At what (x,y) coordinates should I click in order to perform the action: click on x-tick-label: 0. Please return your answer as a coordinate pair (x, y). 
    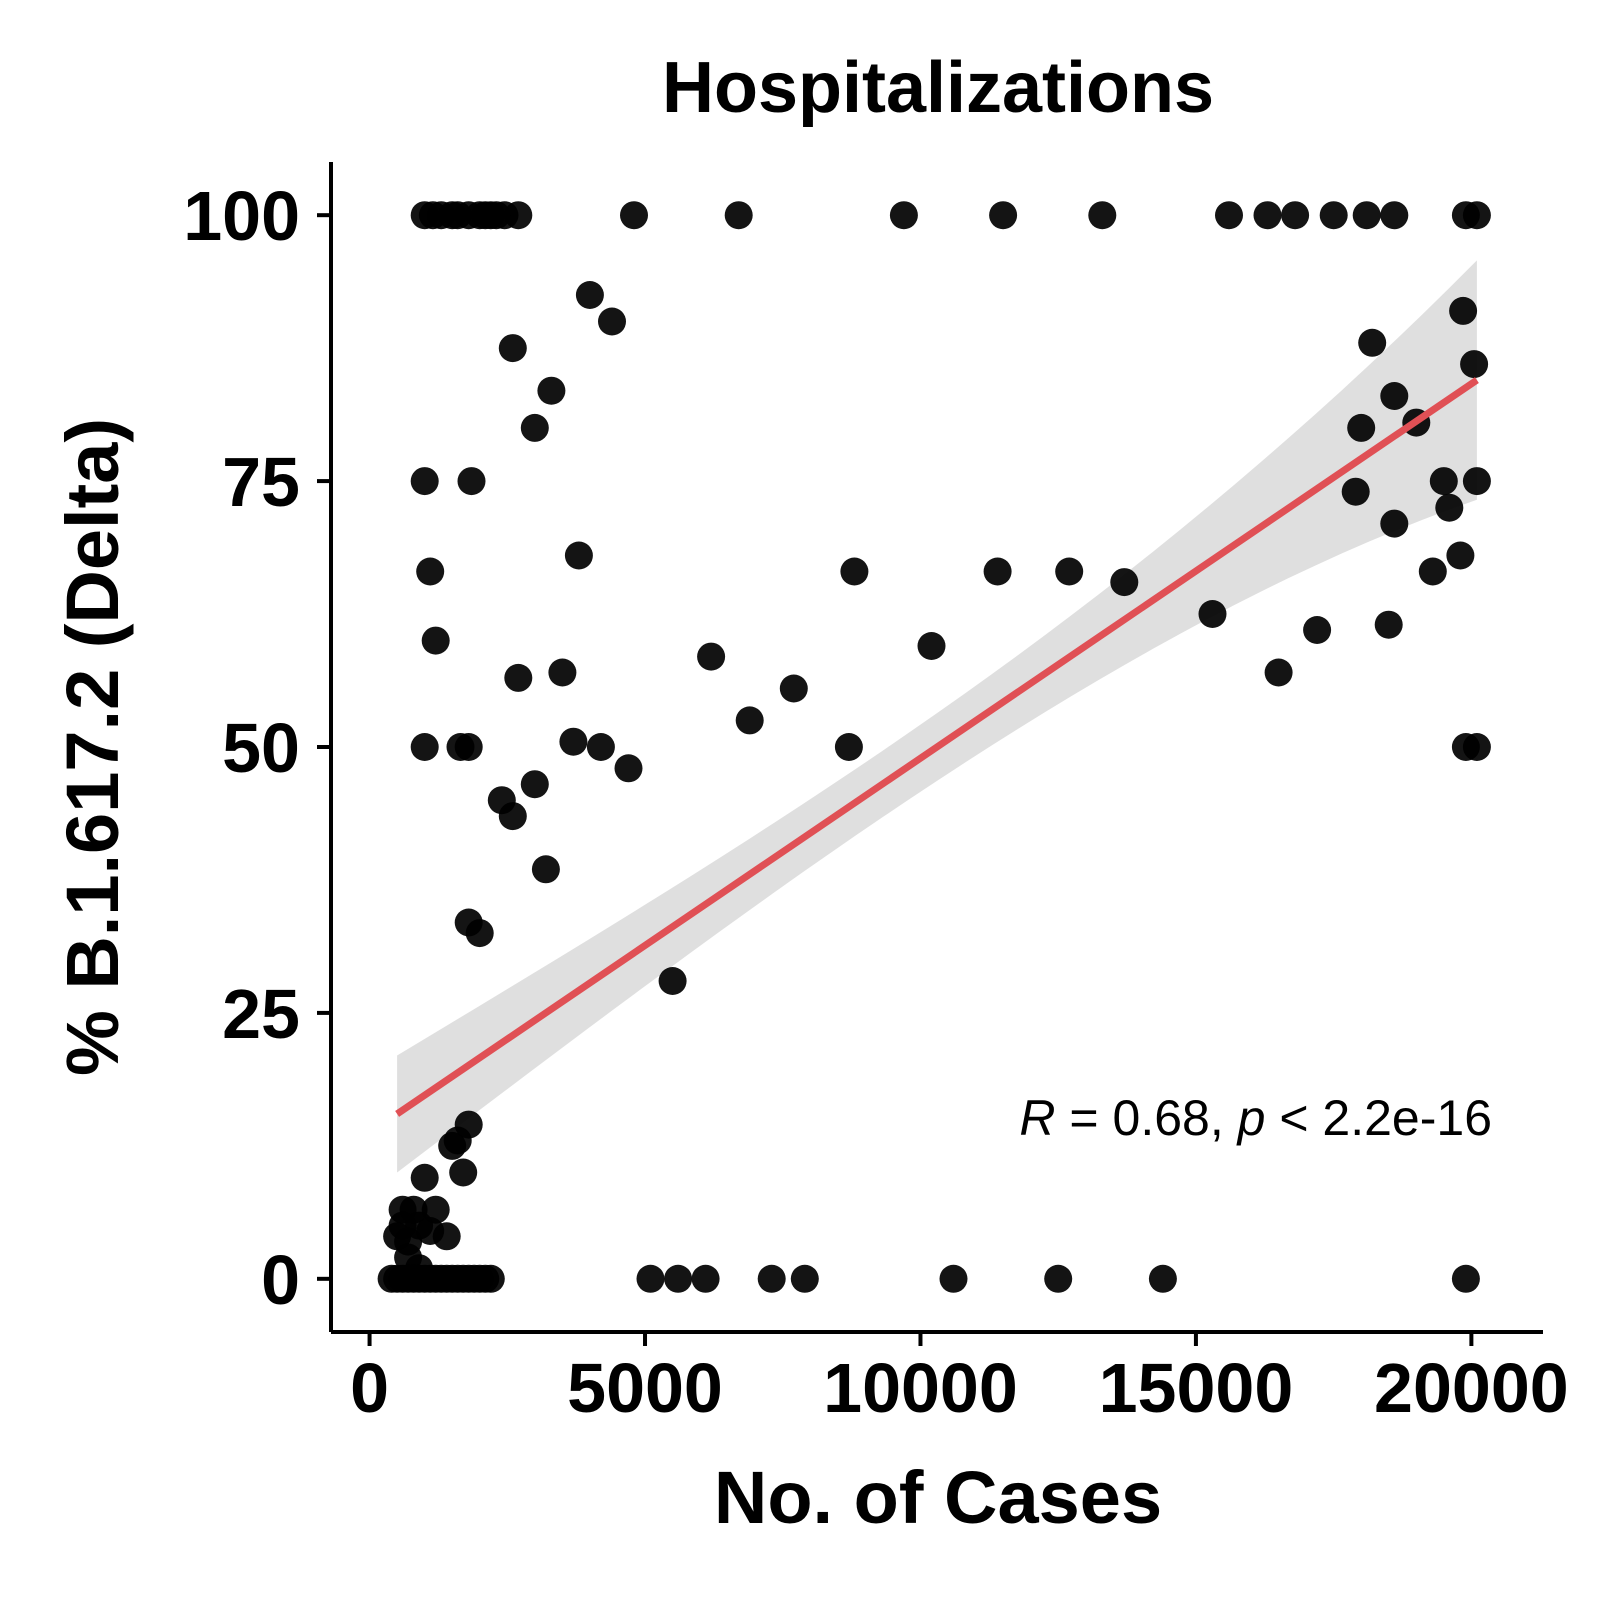
    Looking at the image, I should click on (369, 1388).